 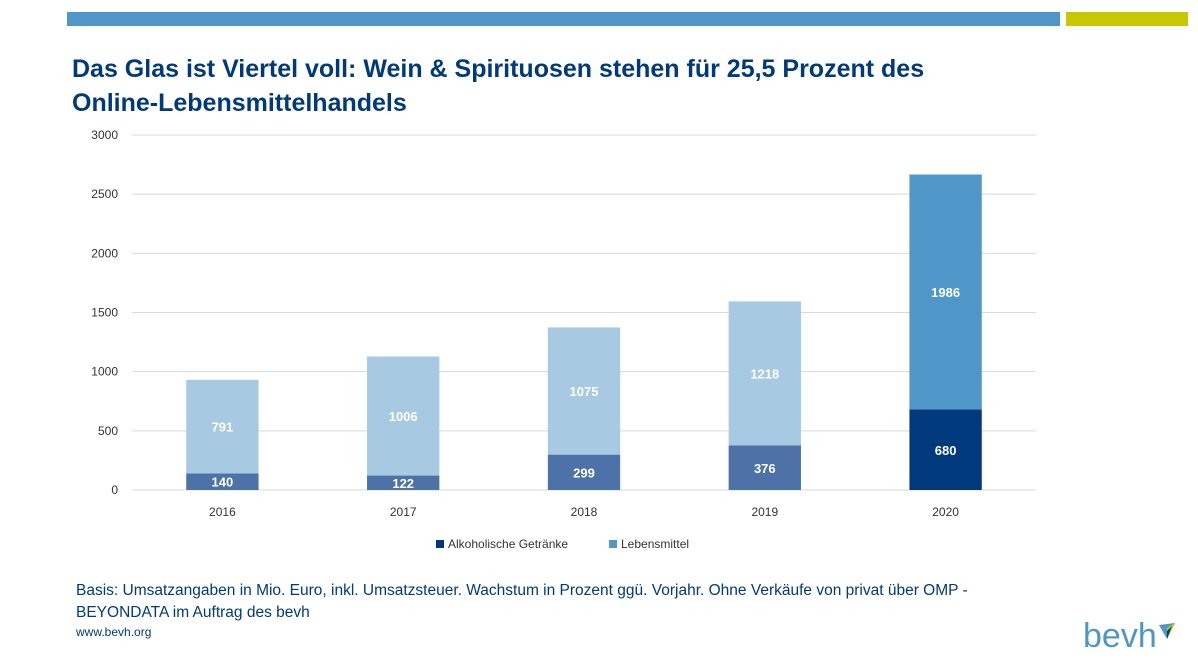 I want to click on x-axis-tick-labels: 2016 2017 2018 2019 2020, so click(x=584, y=512).